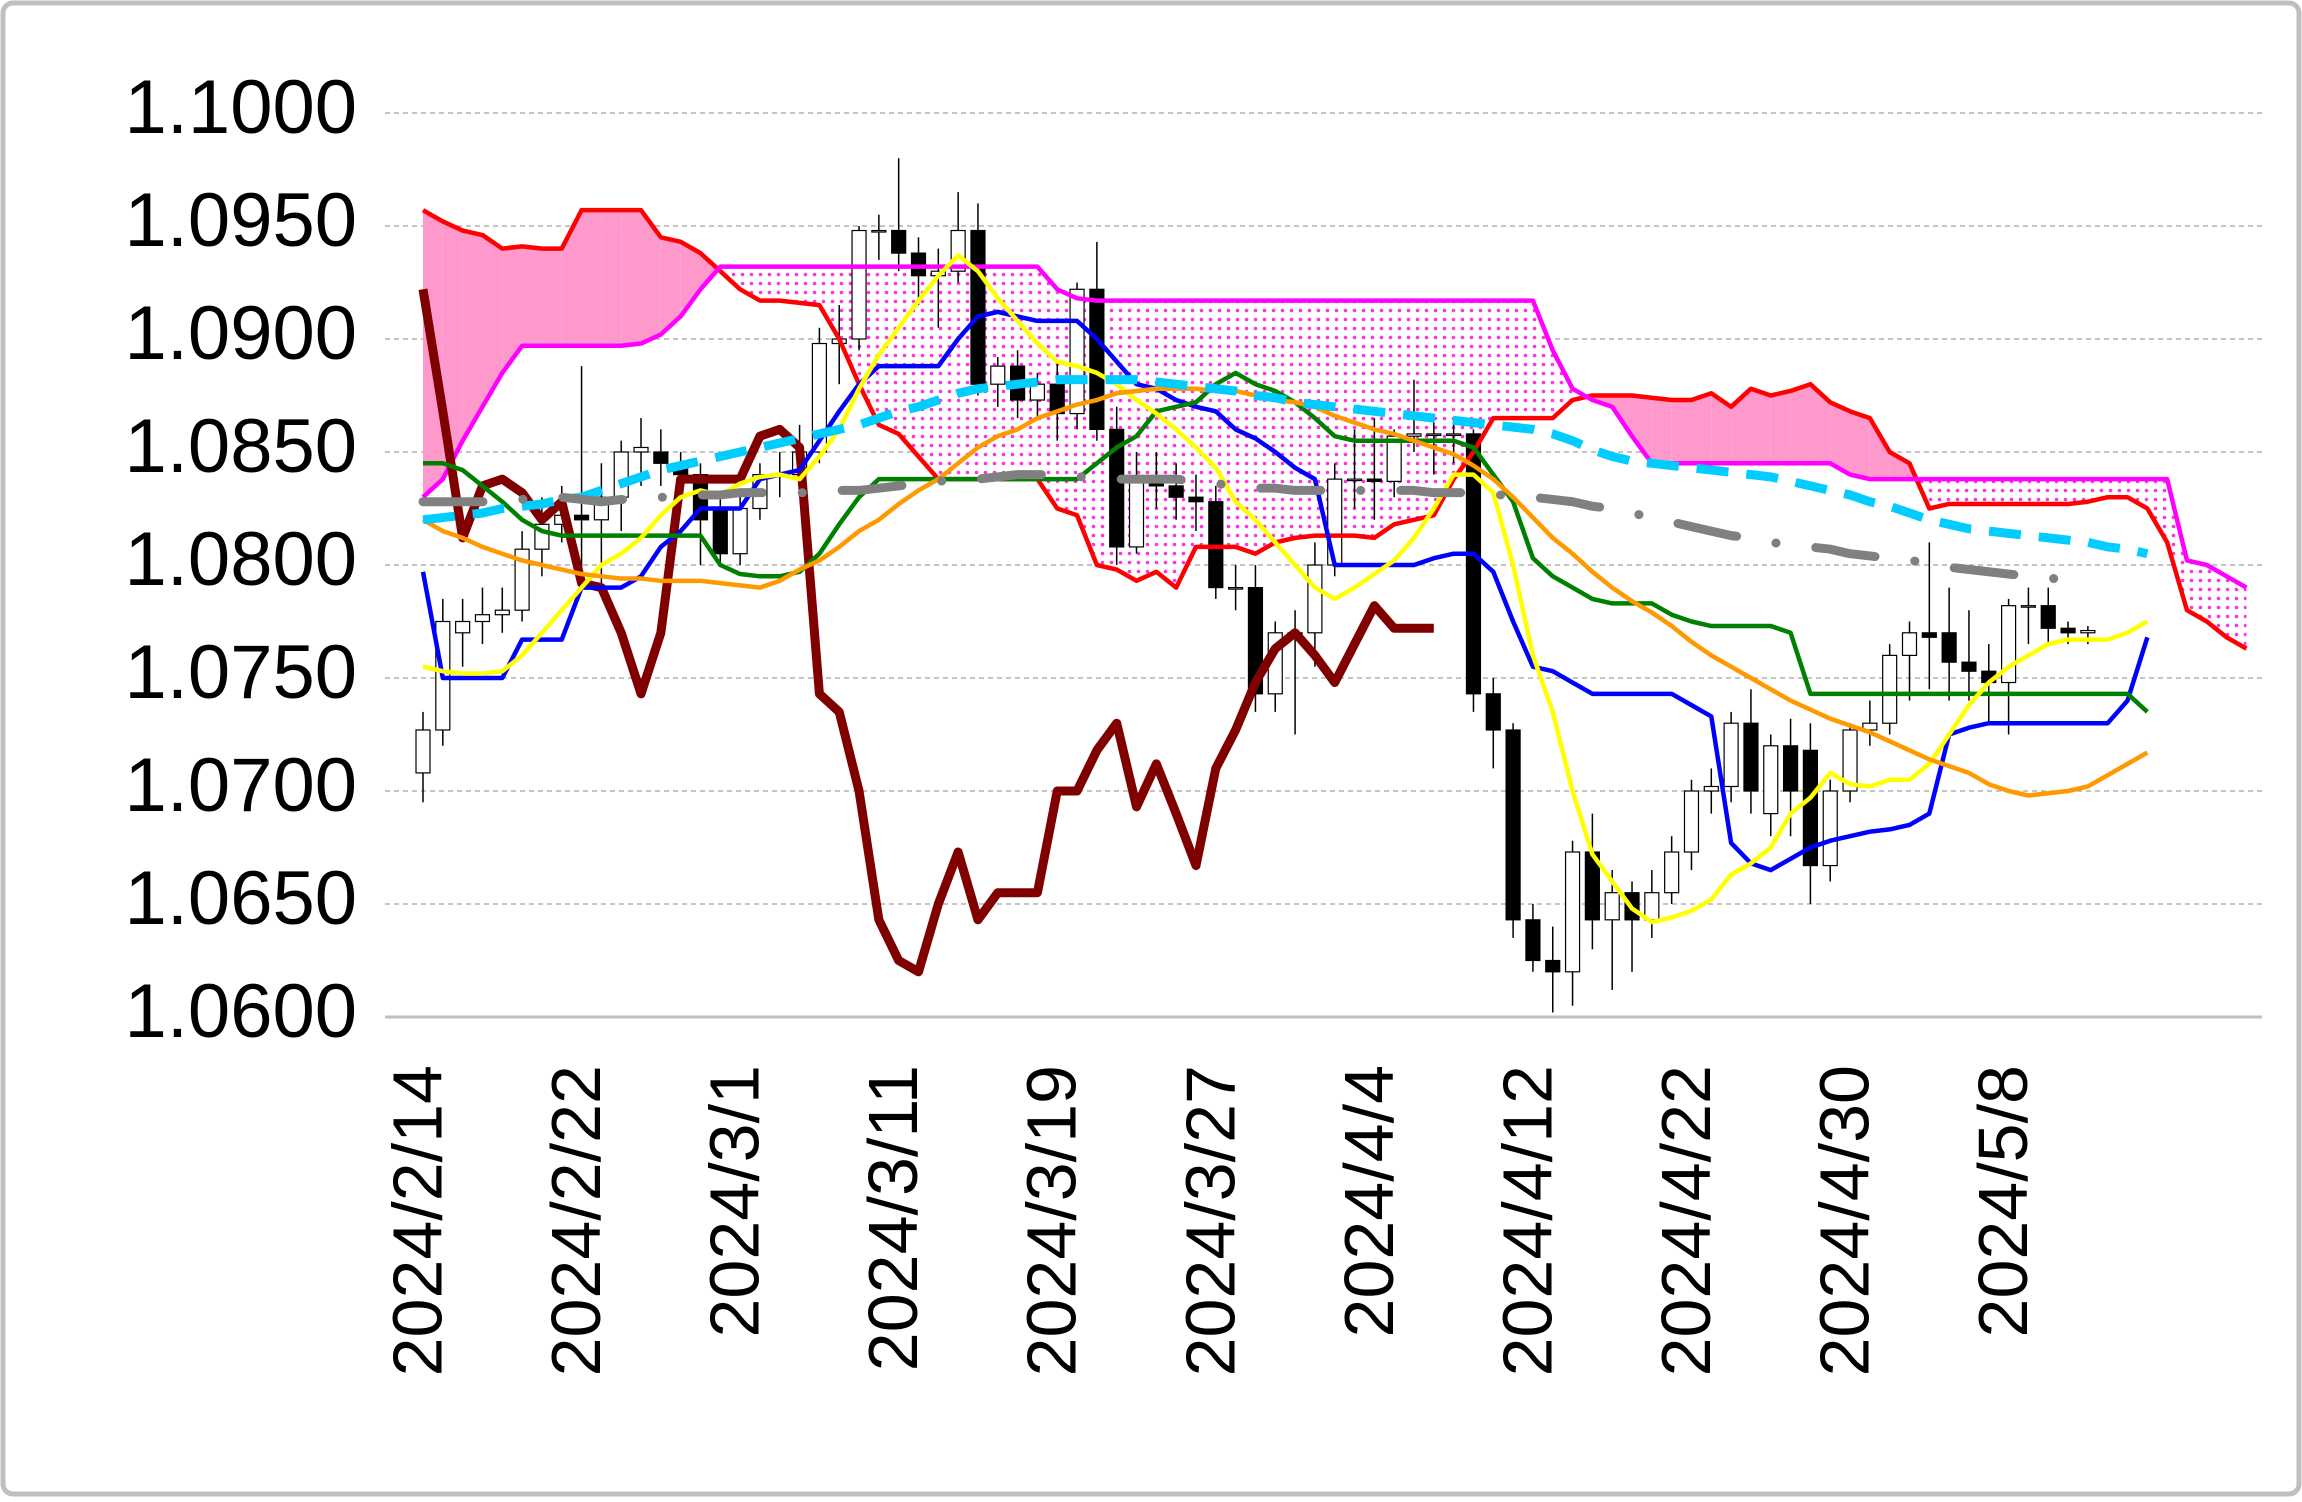  I want to click on y-tick-label: 1.0750, so click(241, 672).